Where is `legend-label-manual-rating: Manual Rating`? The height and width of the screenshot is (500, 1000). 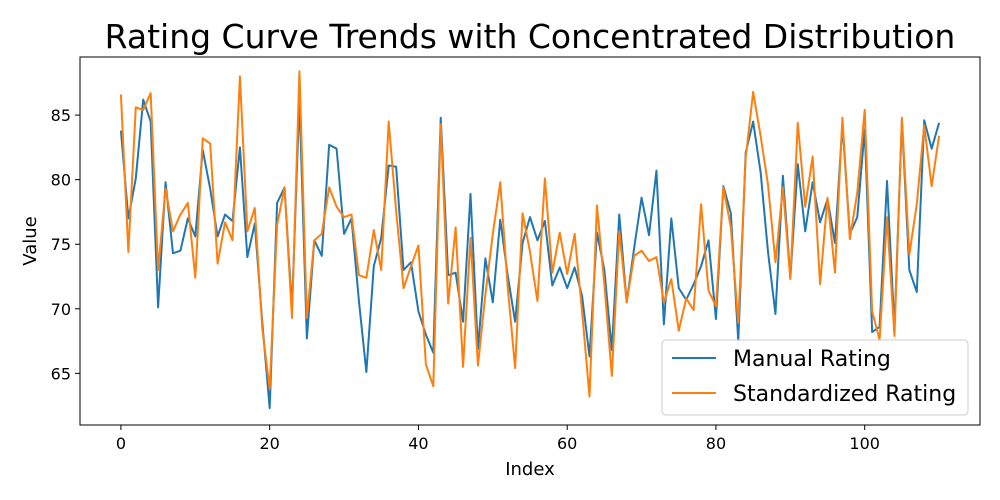
legend-label-manual-rating: Manual Rating is located at coordinates (812, 359).